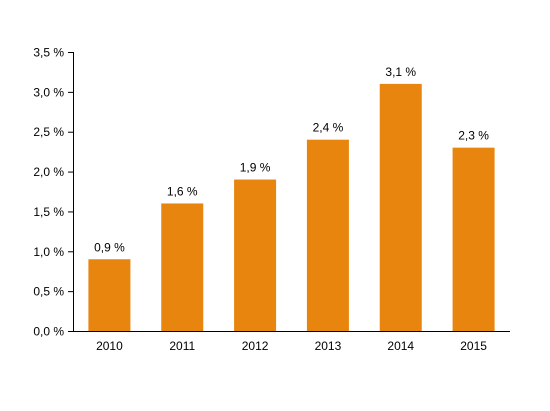 The image size is (550, 411). What do you see at coordinates (109, 295) in the screenshot?
I see `bar-2010` at bounding box center [109, 295].